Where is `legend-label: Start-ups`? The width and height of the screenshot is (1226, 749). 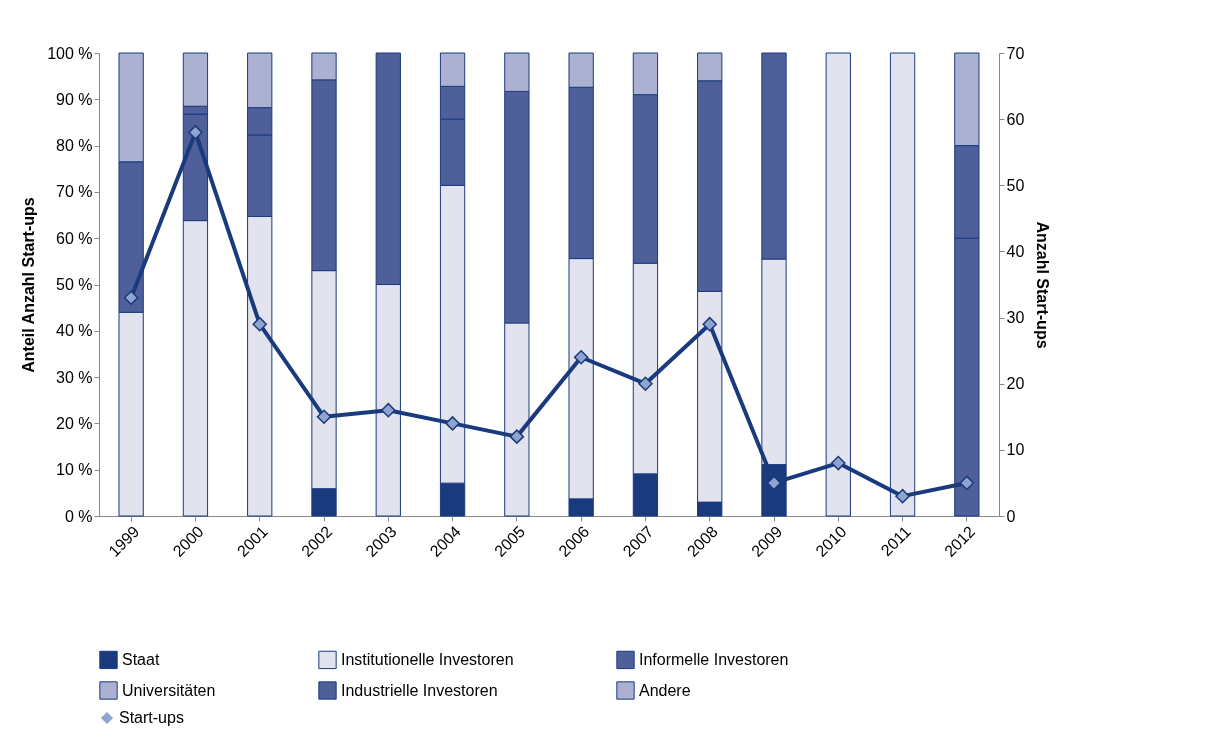 legend-label: Start-ups is located at coordinates (151, 717).